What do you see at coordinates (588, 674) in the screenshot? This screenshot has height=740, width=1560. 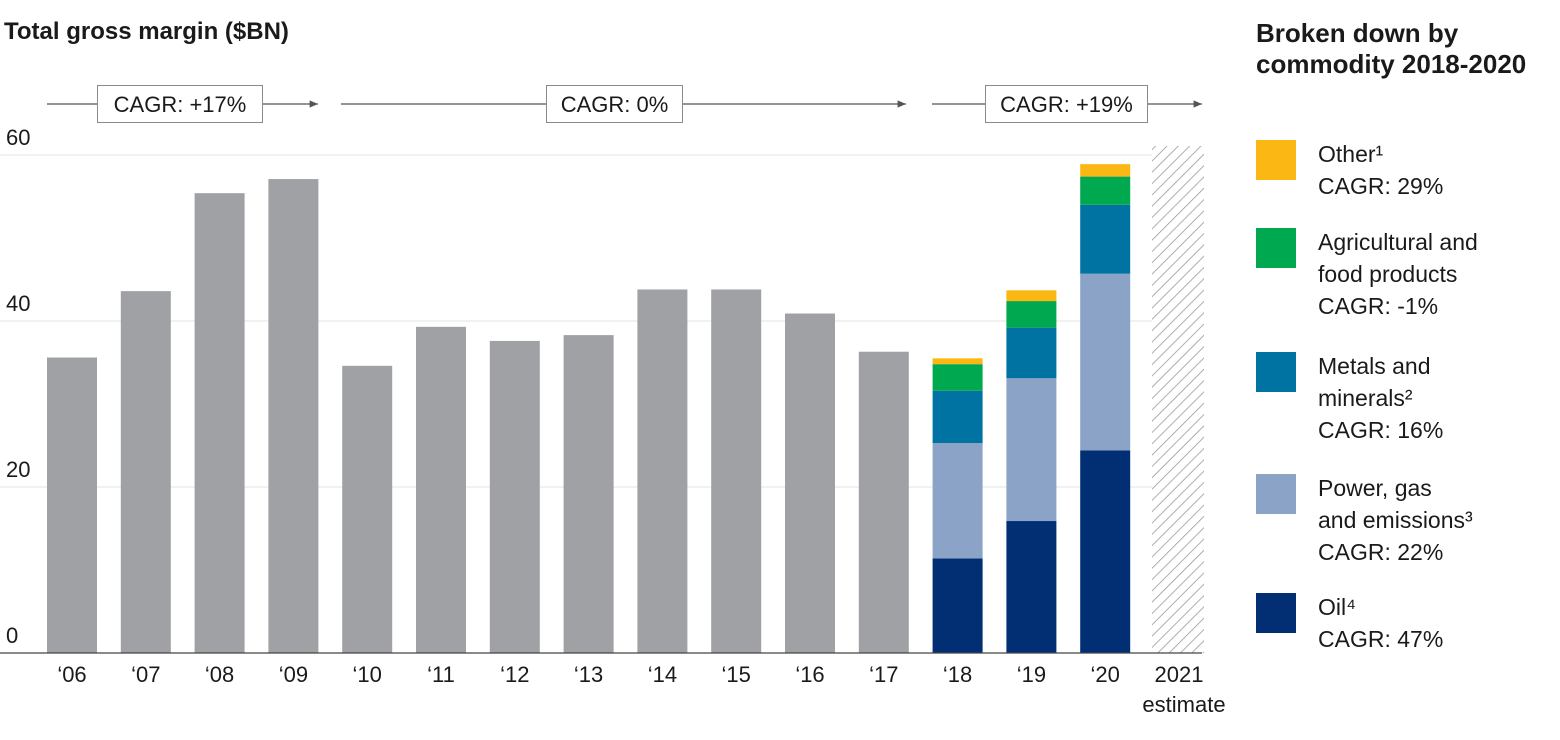 I see `x-tick-label: ‘13` at bounding box center [588, 674].